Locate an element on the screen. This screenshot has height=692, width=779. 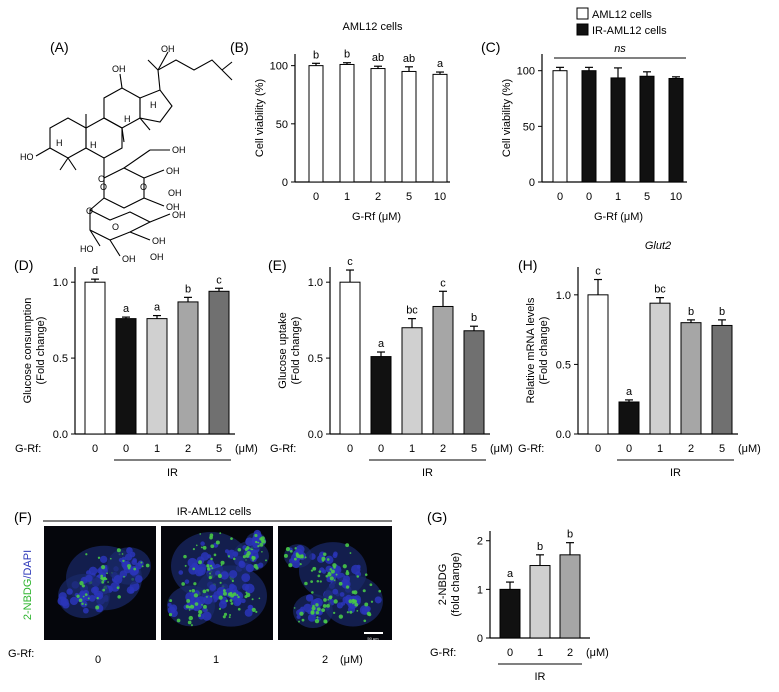
y-tick-label: 0 is located at coordinates (285, 183).